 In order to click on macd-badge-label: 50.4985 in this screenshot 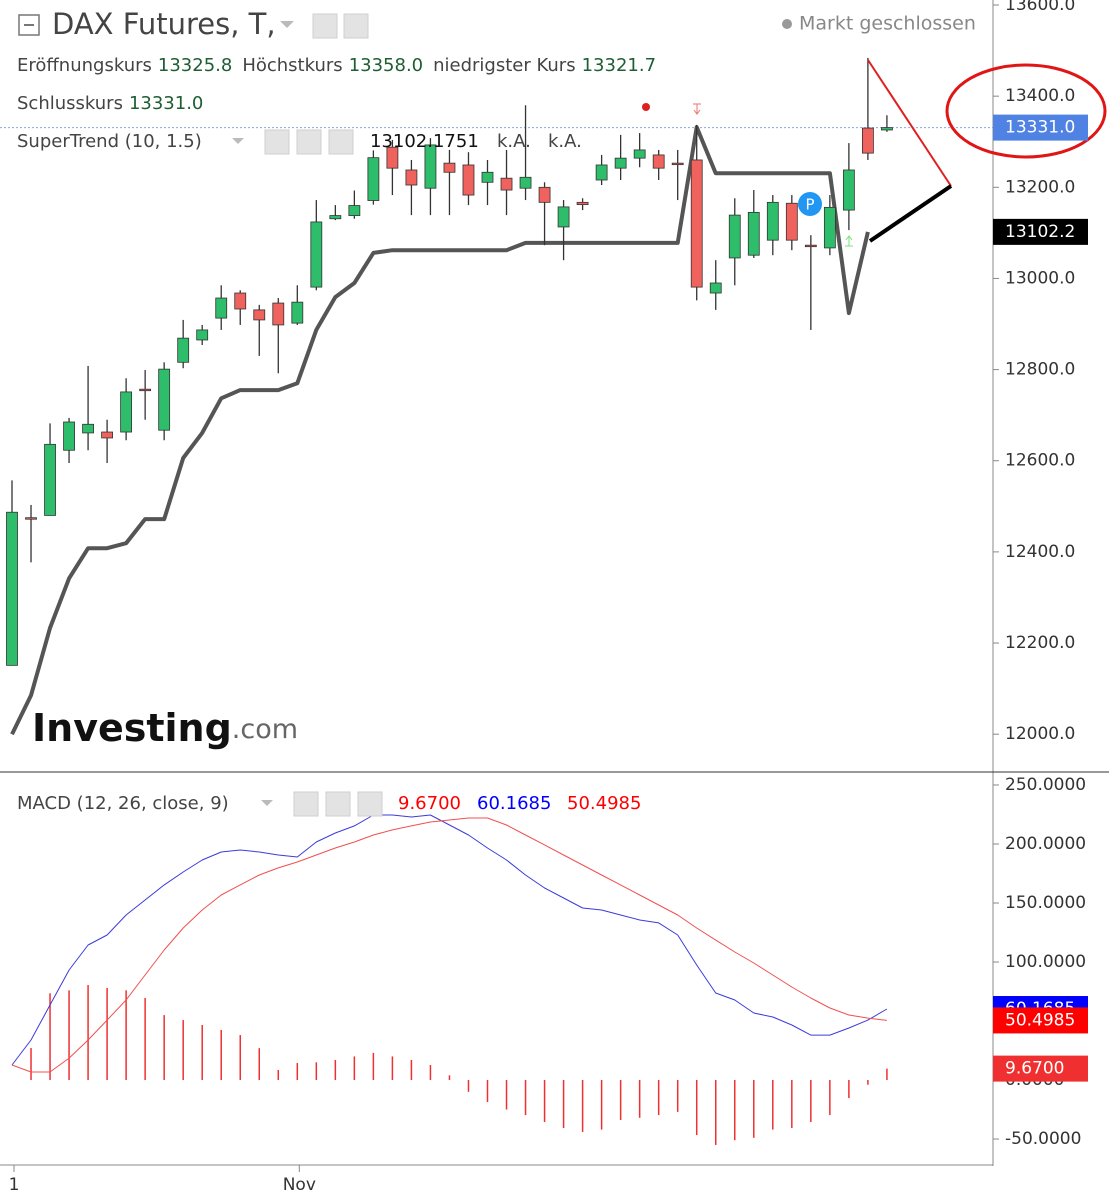, I will do `click(1040, 1020)`.